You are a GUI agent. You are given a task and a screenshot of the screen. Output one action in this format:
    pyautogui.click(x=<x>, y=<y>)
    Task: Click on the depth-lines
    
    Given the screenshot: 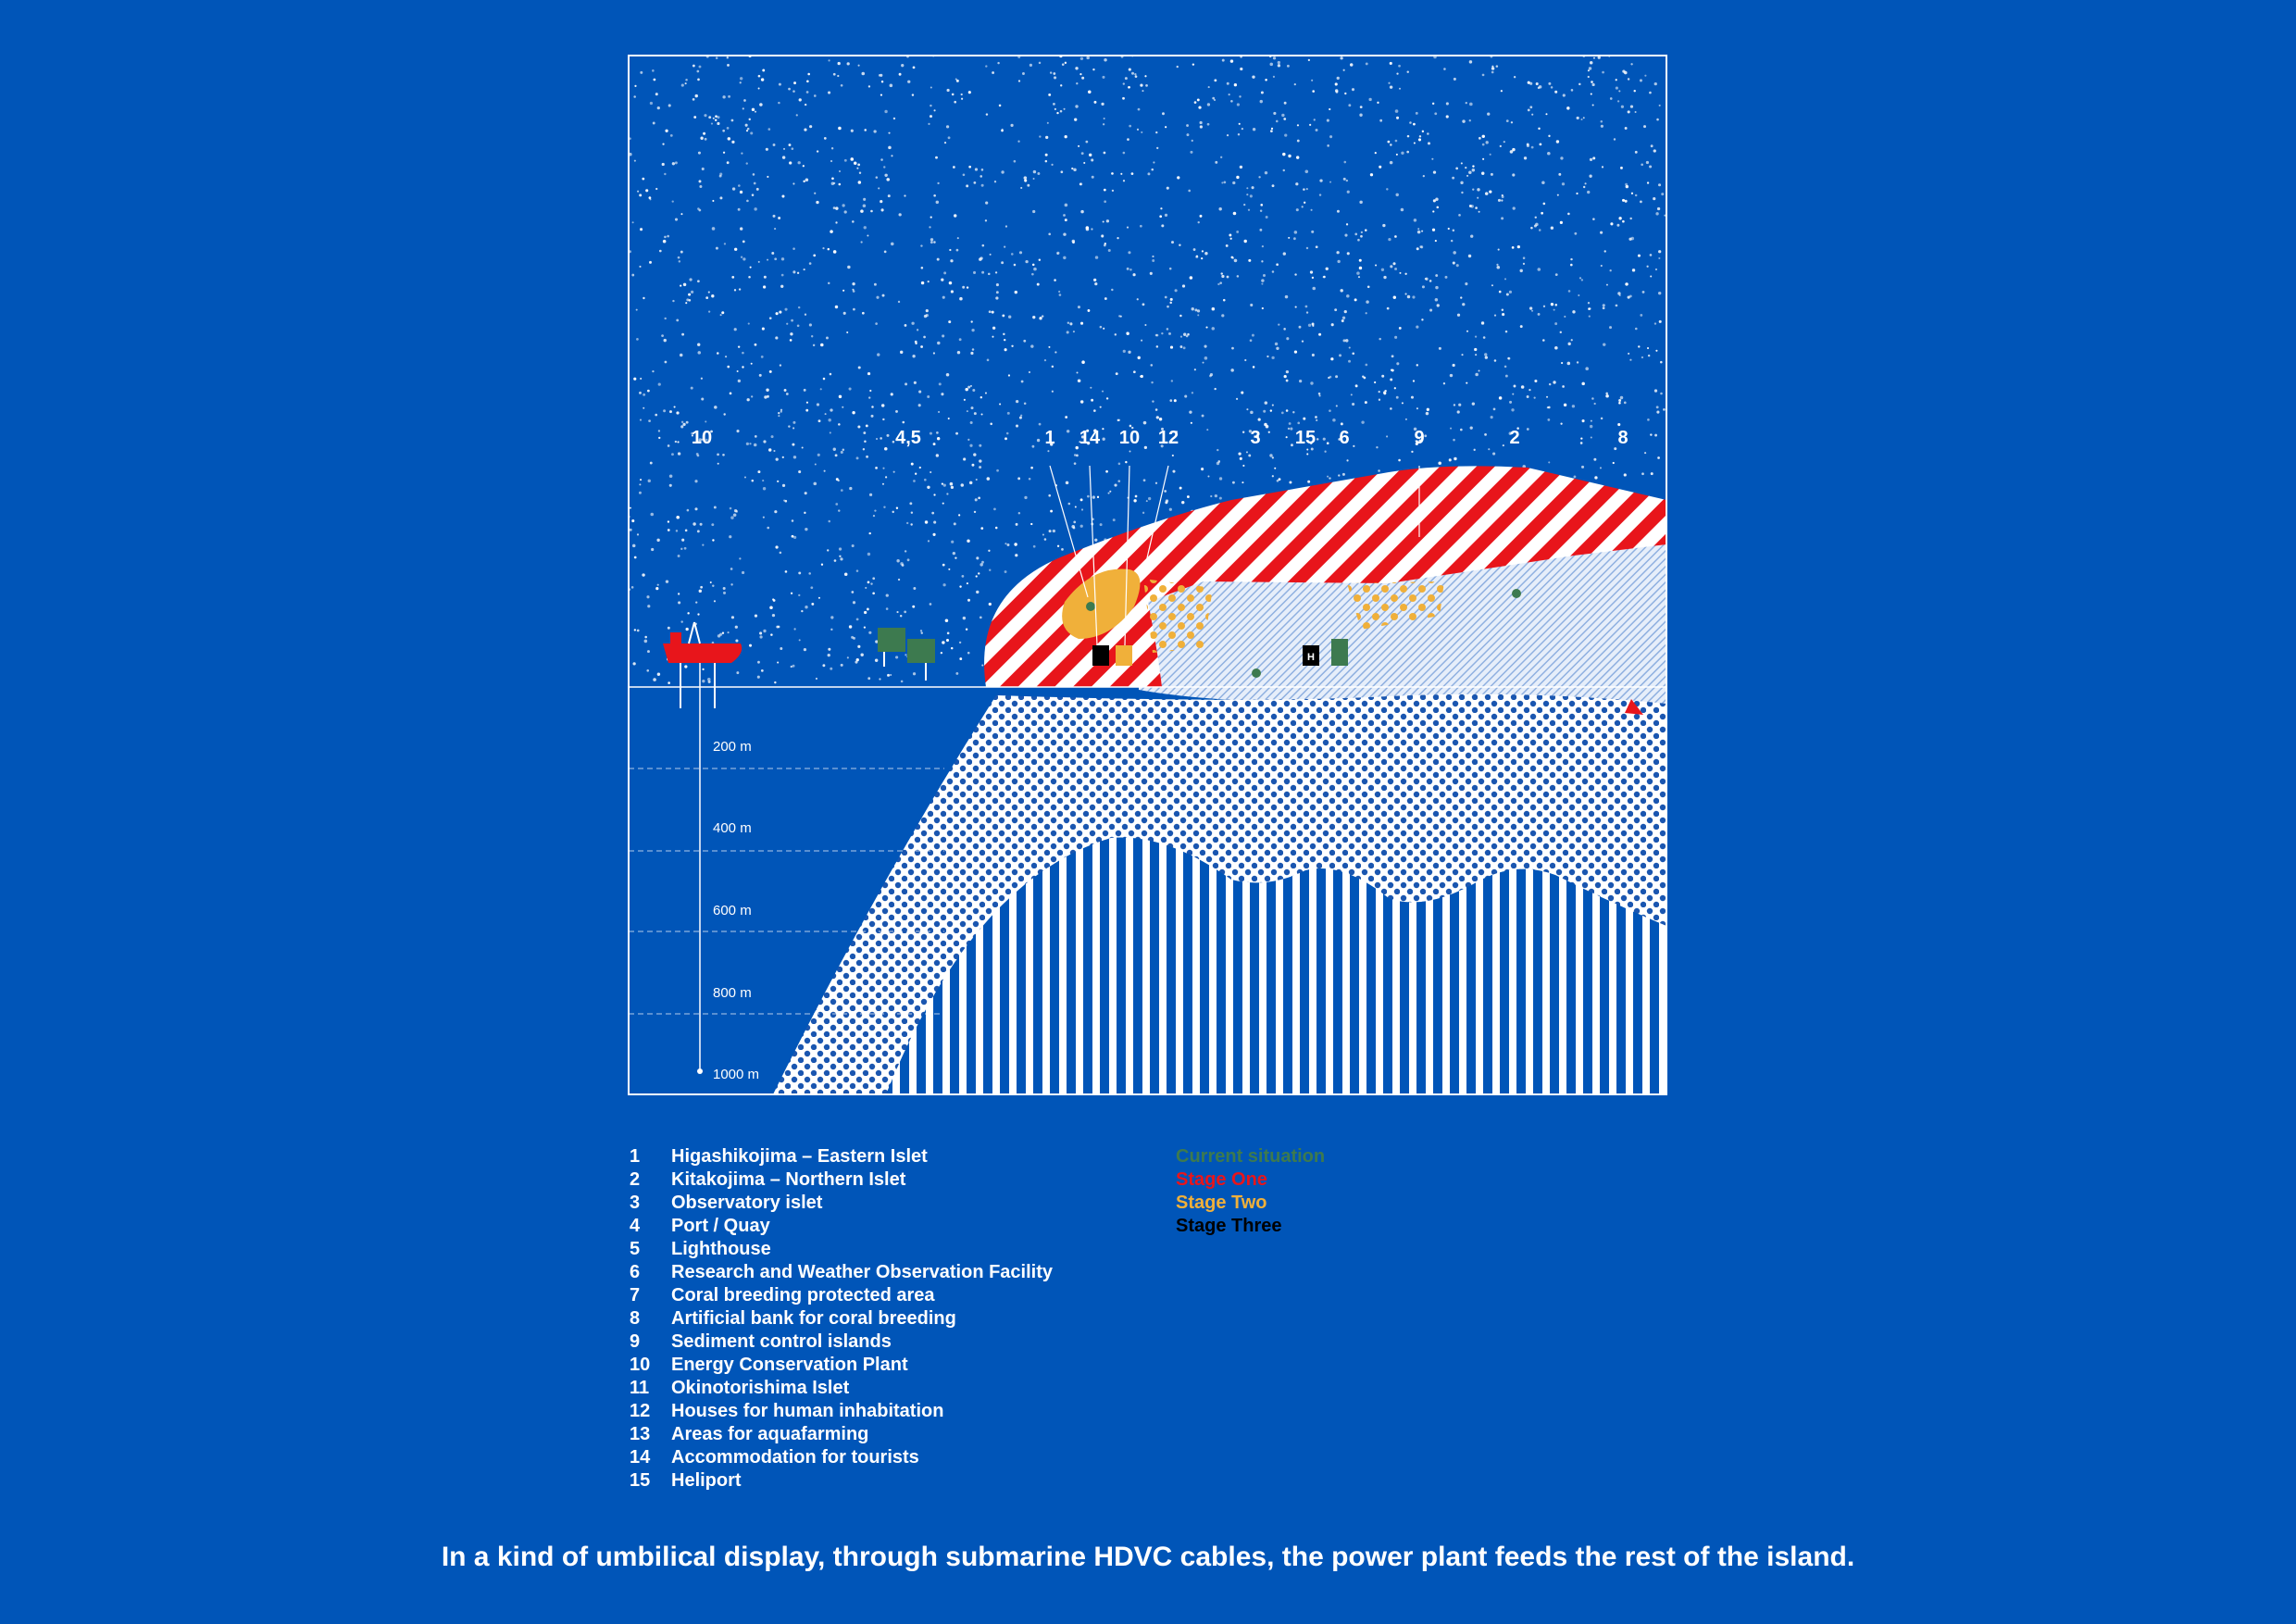 What is the action you would take?
    pyautogui.click(x=786, y=891)
    